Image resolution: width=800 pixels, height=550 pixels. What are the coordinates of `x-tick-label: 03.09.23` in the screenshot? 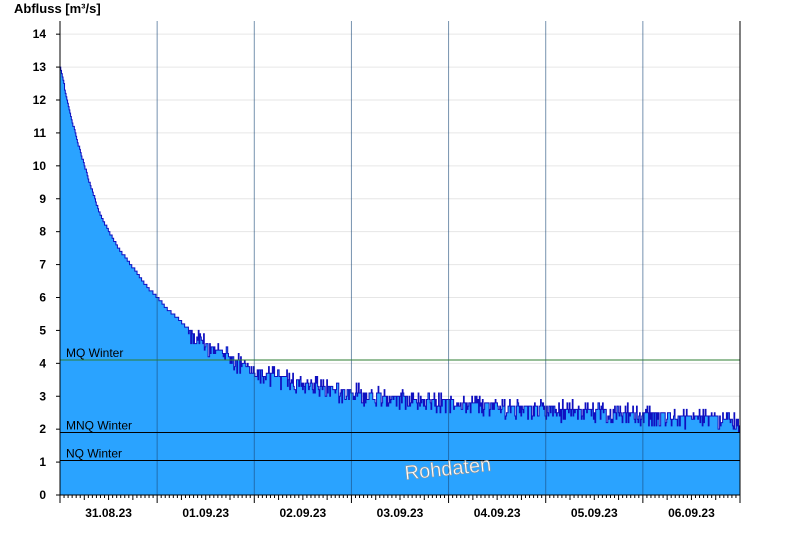 It's located at (400, 513).